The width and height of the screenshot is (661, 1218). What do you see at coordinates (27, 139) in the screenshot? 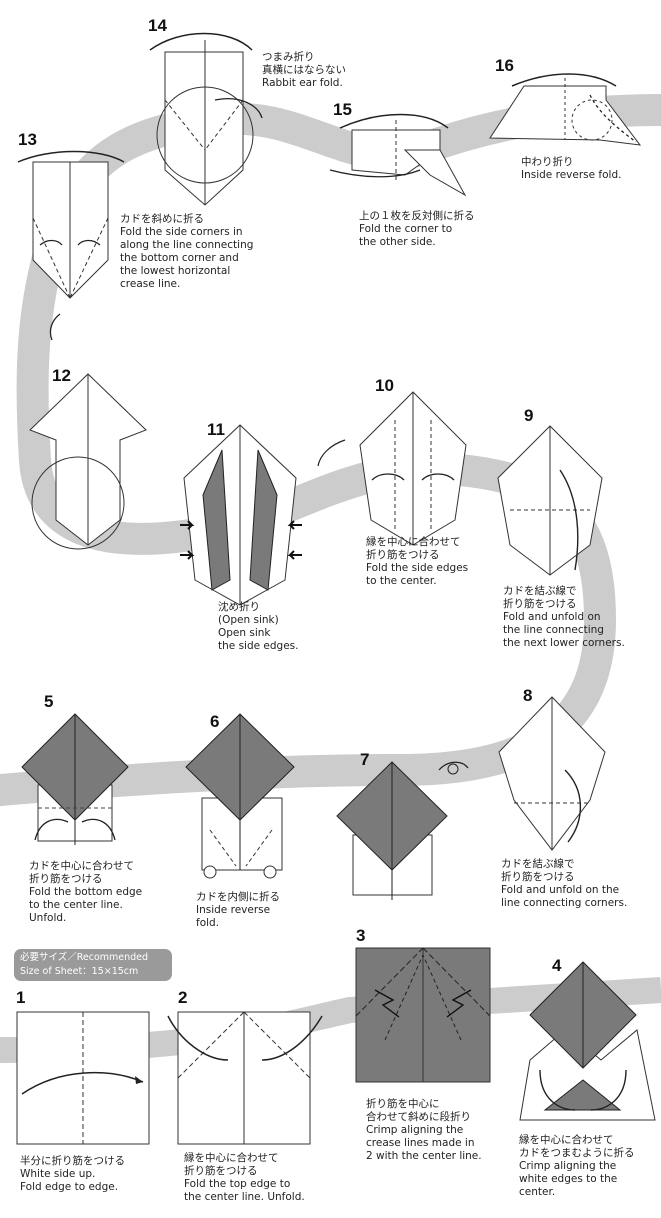
I see `step-13-number: 13` at bounding box center [27, 139].